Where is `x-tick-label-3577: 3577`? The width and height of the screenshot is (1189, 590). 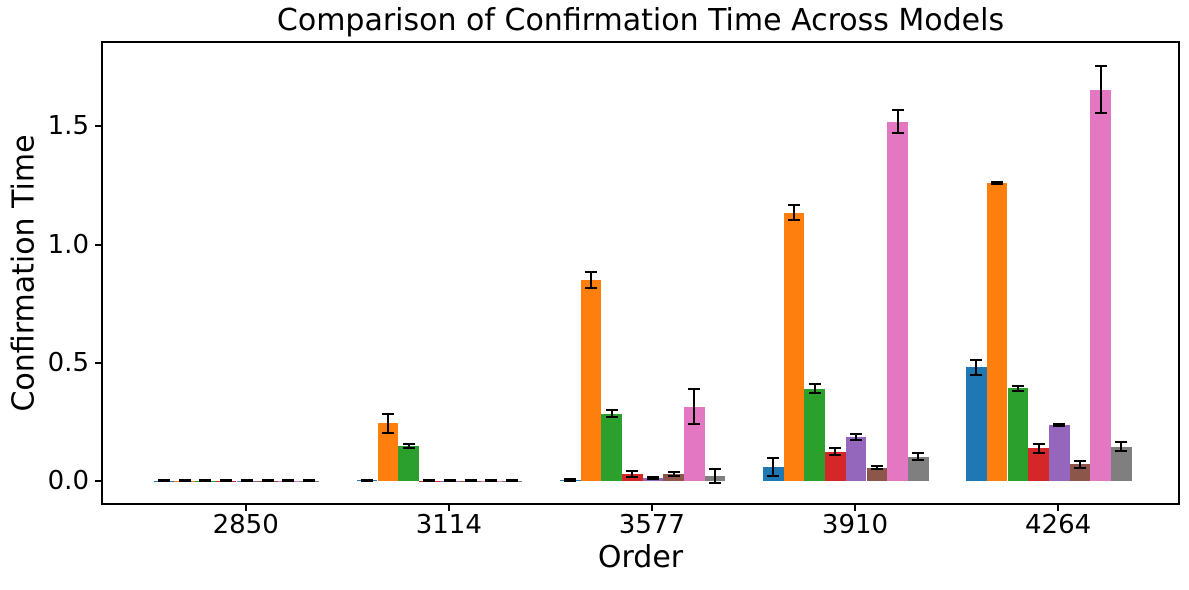 x-tick-label-3577: 3577 is located at coordinates (651, 525).